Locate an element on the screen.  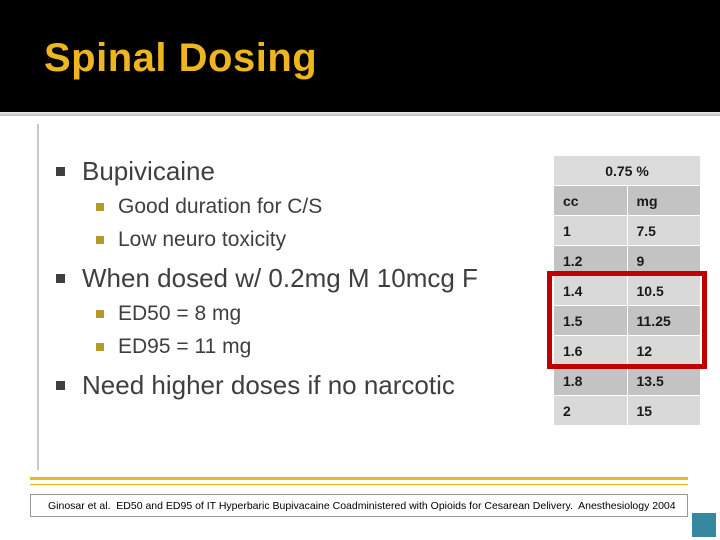
left-vertical-divider is located at coordinates (38, 297).